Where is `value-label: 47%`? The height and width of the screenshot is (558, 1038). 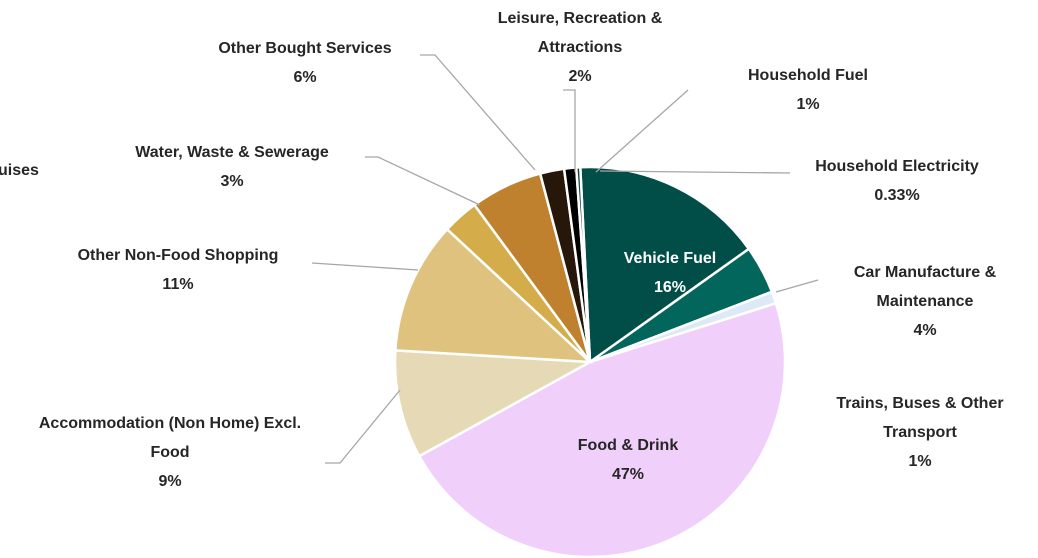 value-label: 47% is located at coordinates (628, 474).